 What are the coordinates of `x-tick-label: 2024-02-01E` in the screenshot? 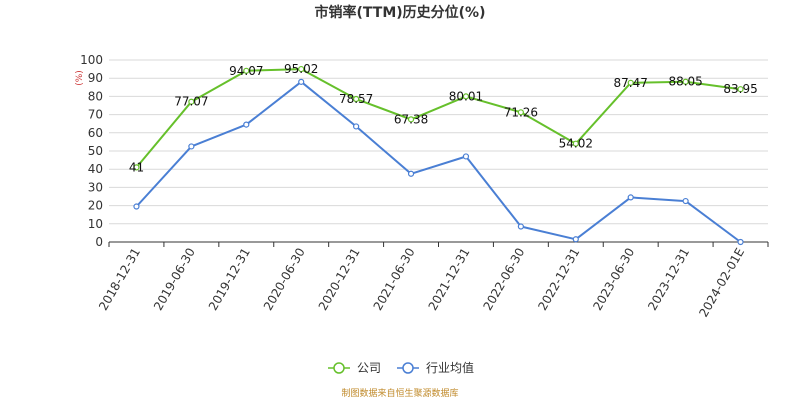 It's located at (721, 283).